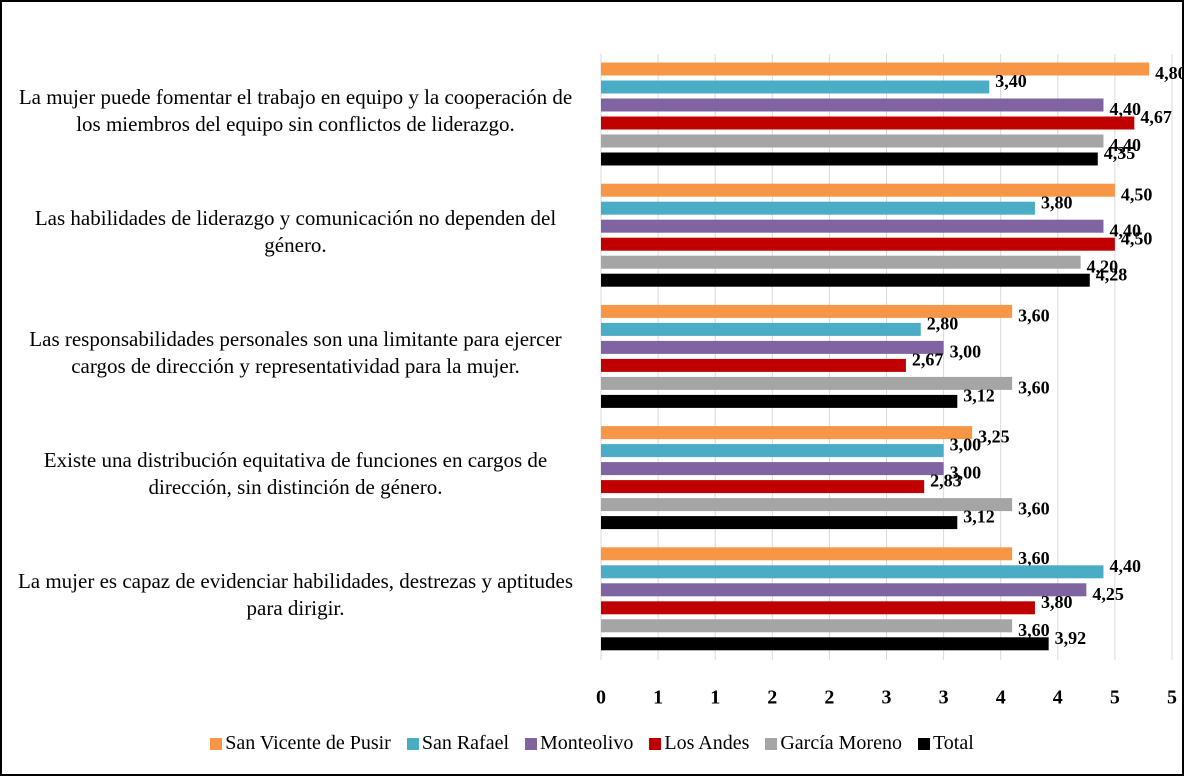  Describe the element at coordinates (1112, 274) in the screenshot. I see `value-label: 4,28` at that location.